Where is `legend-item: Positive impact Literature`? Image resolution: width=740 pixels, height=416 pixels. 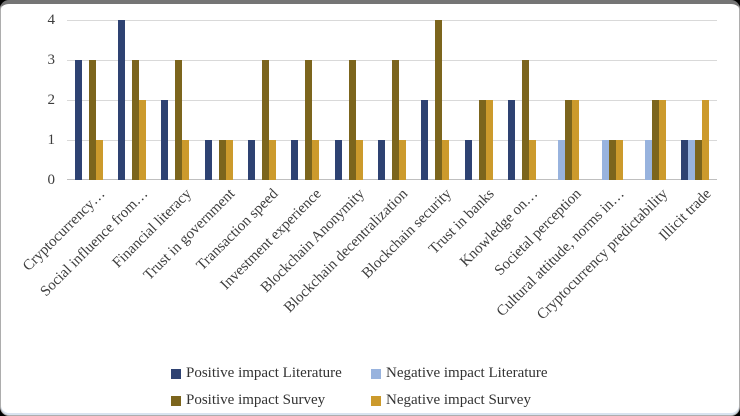
legend-item: Positive impact Literature is located at coordinates (271, 373).